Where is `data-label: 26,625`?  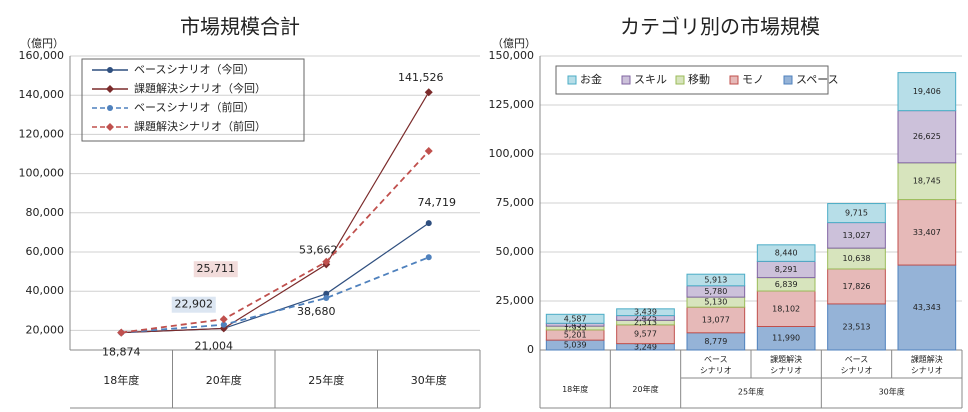
data-label: 26,625 is located at coordinates (927, 136).